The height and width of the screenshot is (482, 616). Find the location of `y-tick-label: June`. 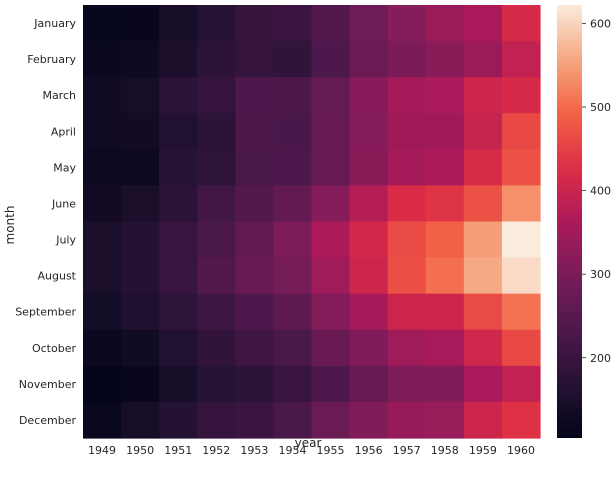

y-tick-label: June is located at coordinates (63, 203).